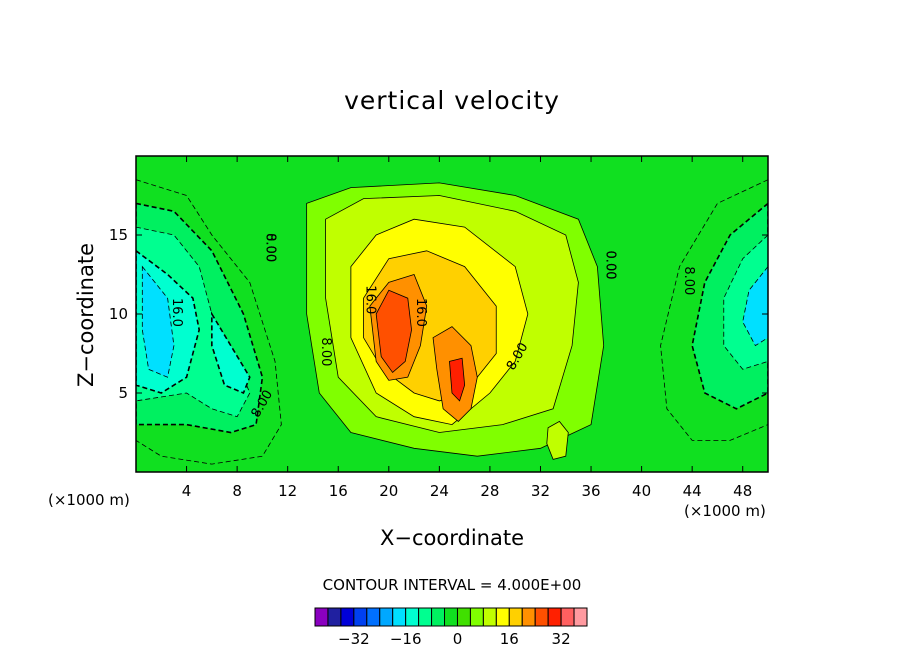  Describe the element at coordinates (118, 314) in the screenshot. I see `y-tick-label: 10` at that location.